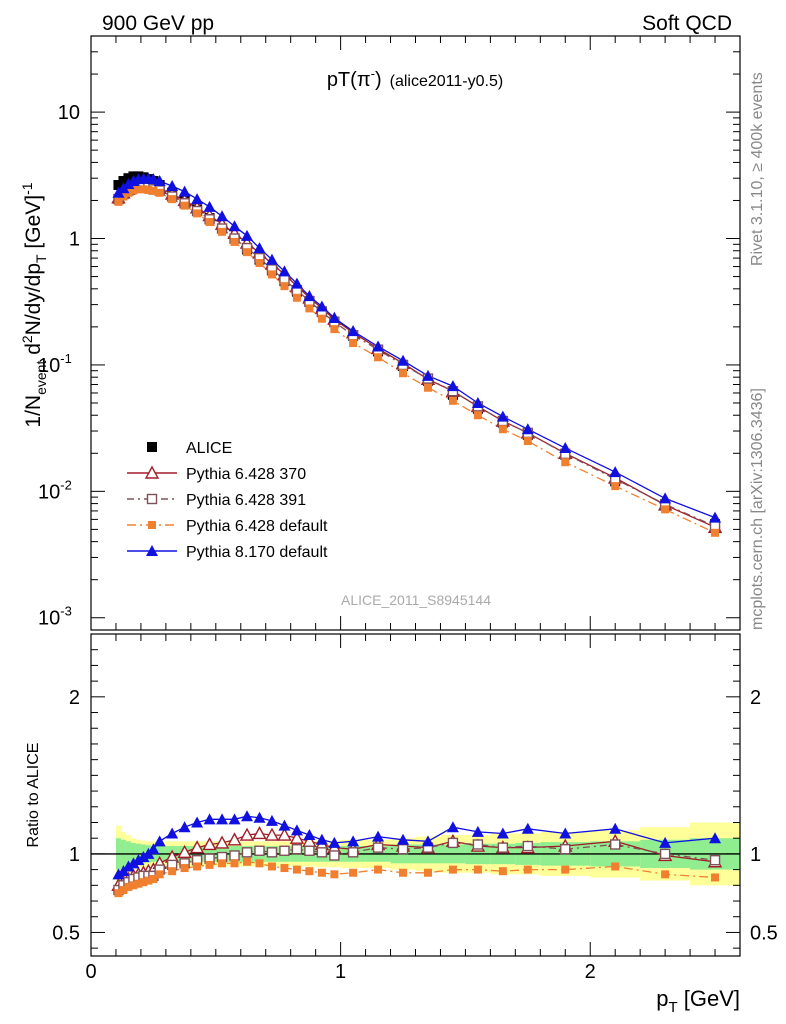 This screenshot has height=1024, width=786. I want to click on plot-title: pT(π-) (alice2011-y0.5), so click(415, 78).